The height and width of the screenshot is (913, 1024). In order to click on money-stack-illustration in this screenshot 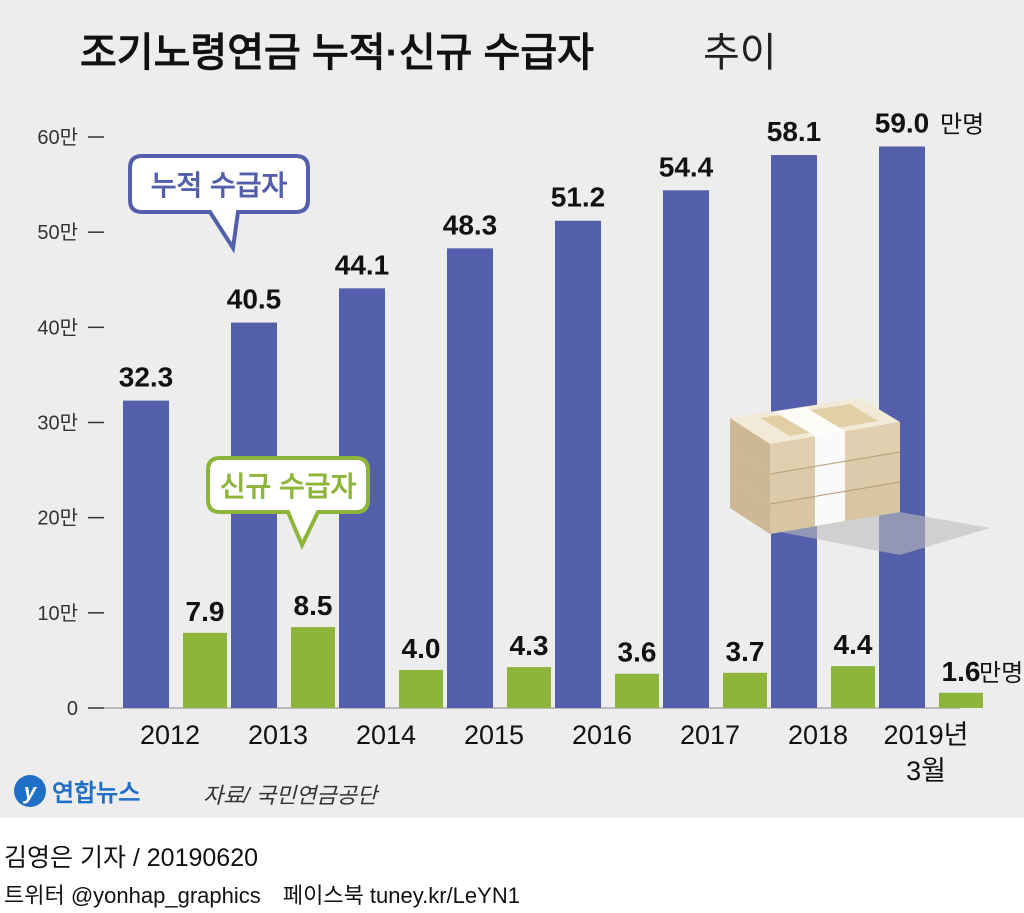, I will do `click(860, 476)`.